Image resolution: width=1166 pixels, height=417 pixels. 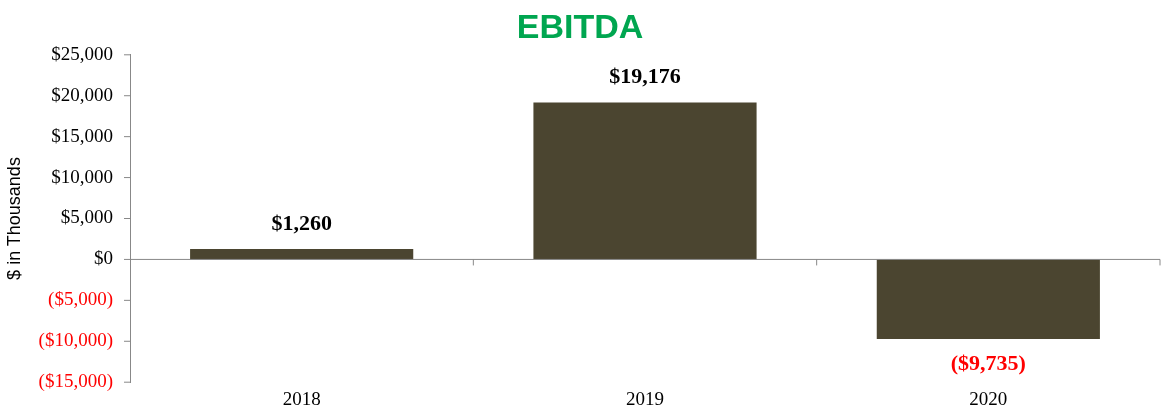 What do you see at coordinates (645, 76) in the screenshot?
I see `data-label: $19,176` at bounding box center [645, 76].